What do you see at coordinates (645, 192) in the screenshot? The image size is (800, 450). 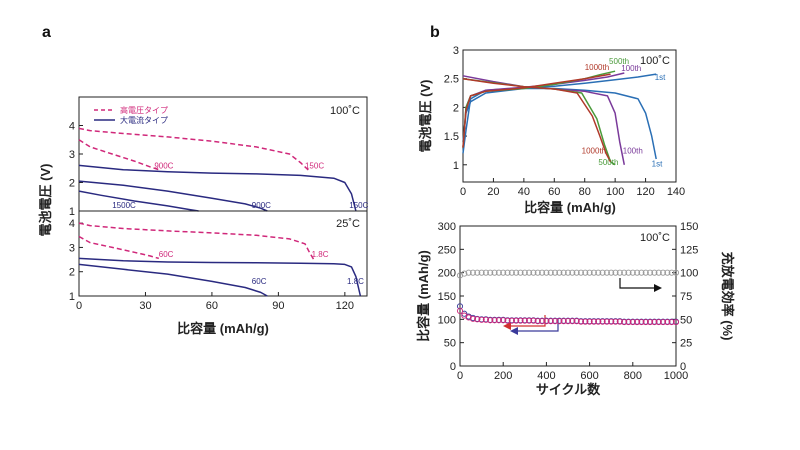 I see `b-top-xtick-label-6: 120` at bounding box center [645, 192].